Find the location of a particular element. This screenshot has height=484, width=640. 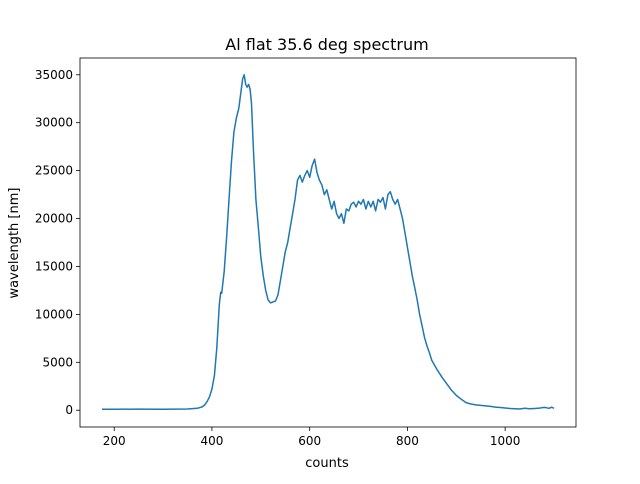

y-tick-label: 20000 is located at coordinates (54, 219).